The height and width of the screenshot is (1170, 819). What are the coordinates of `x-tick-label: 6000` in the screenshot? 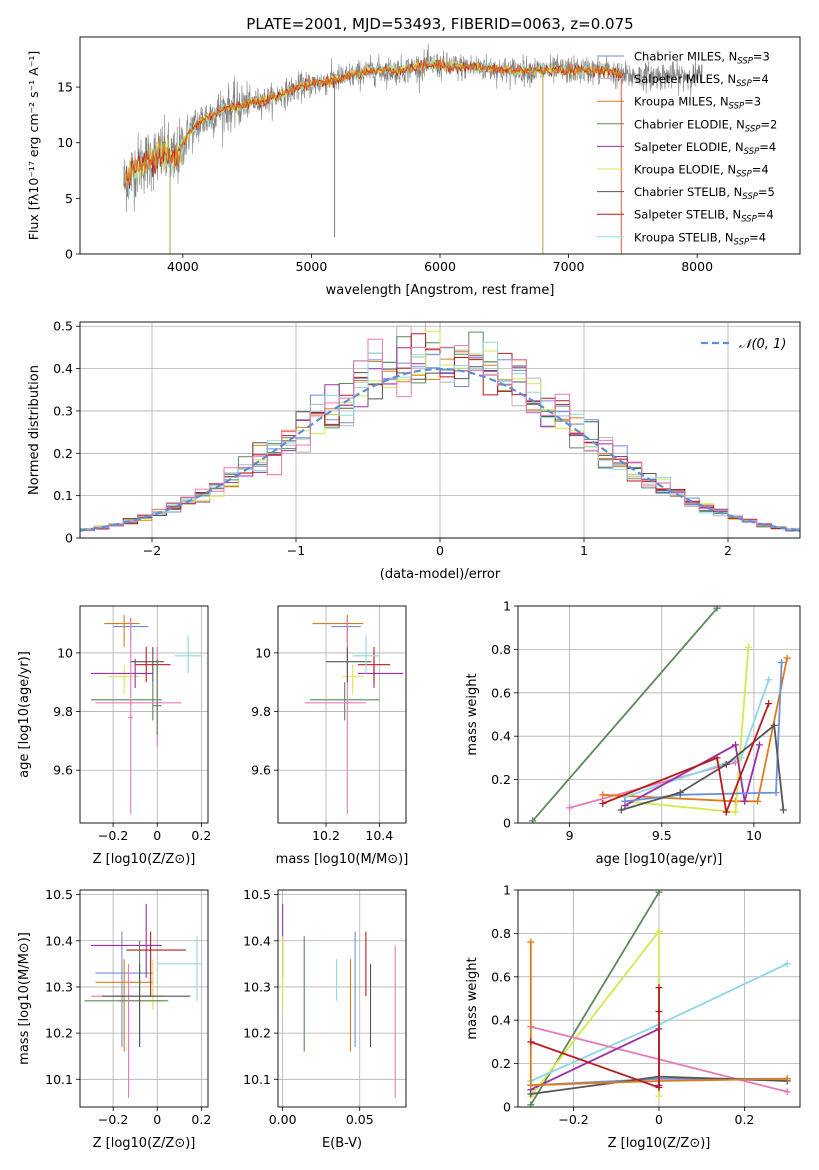 It's located at (440, 266).